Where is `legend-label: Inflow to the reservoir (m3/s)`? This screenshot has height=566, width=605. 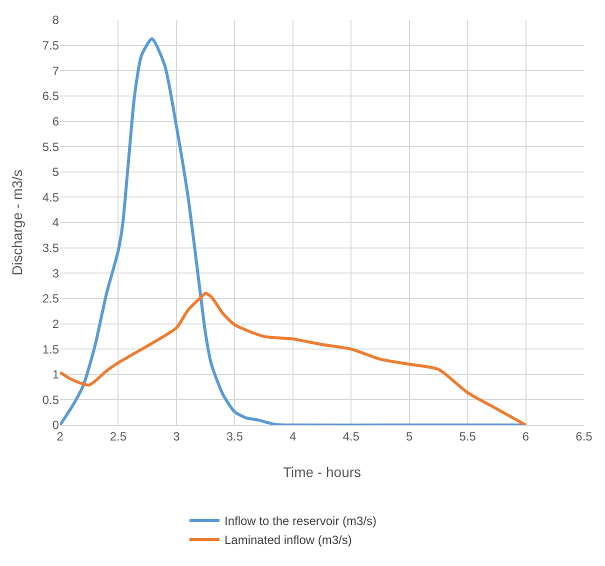
legend-label: Inflow to the reservoir (m3/s) is located at coordinates (300, 521).